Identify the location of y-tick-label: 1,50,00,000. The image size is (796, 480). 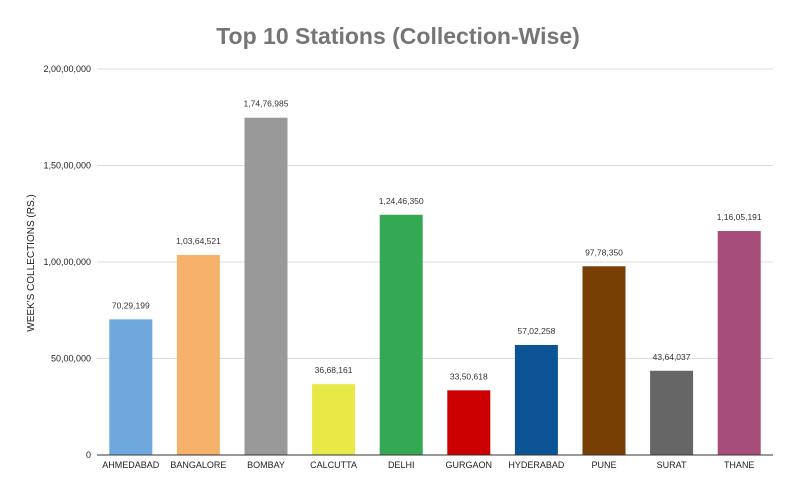
(67, 166).